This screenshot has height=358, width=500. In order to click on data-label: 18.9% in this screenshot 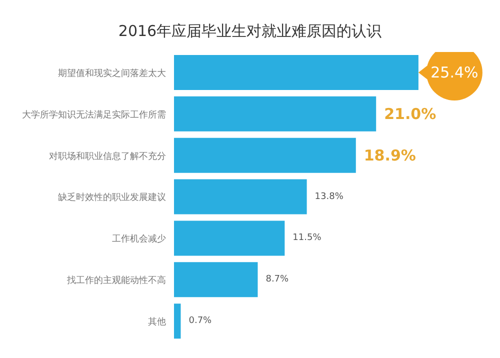, I will do `click(390, 155)`.